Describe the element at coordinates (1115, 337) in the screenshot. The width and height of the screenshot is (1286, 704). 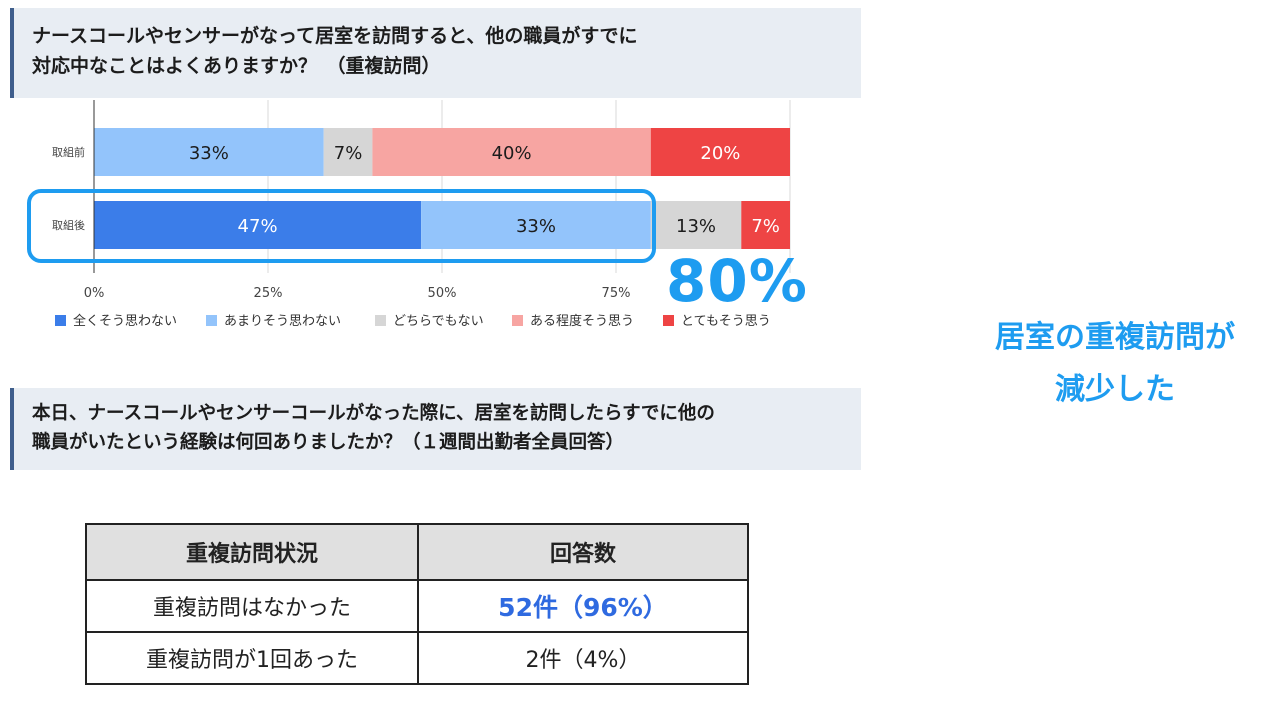
I see `conclusion-line-1: 居室の重複訪問が` at that location.